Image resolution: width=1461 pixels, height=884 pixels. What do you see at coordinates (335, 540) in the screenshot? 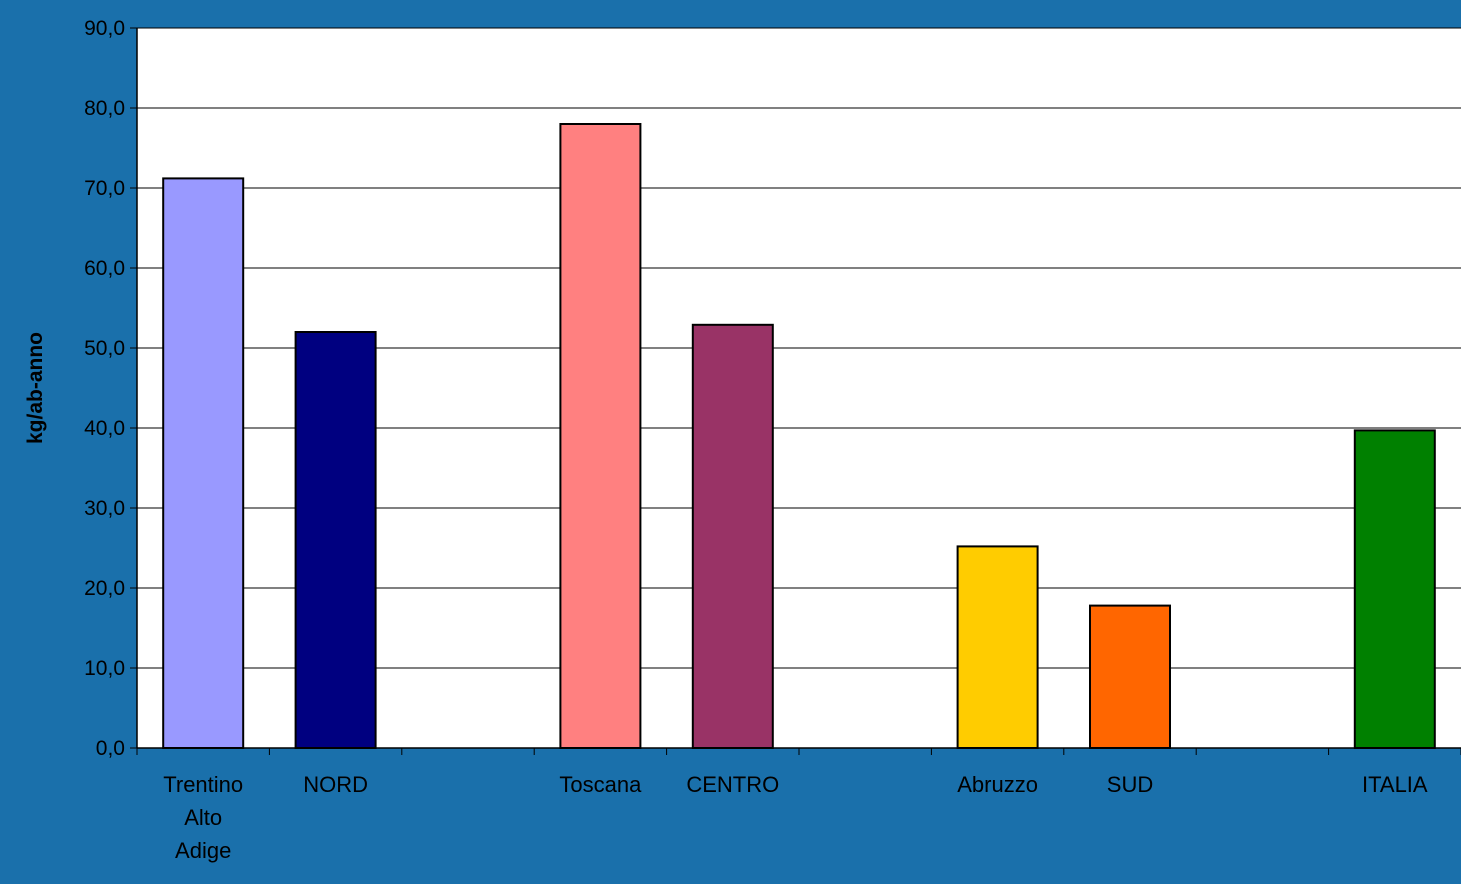
I see `bar-nord` at bounding box center [335, 540].